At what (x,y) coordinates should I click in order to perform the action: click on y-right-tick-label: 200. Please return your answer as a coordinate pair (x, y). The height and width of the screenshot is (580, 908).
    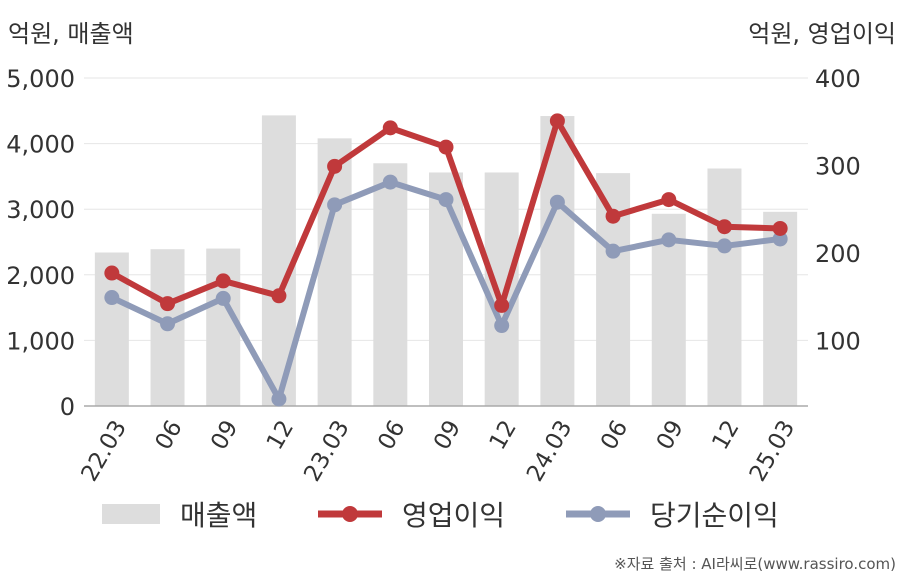
    Looking at the image, I should click on (838, 254).